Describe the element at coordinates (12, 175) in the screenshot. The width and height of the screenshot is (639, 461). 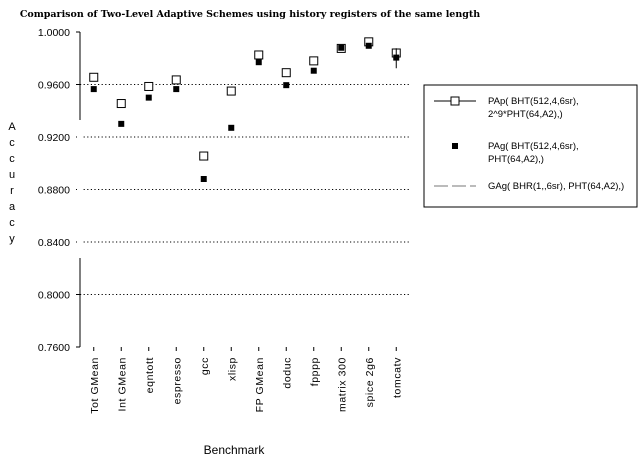
I see `y-axis-label-char: u` at that location.